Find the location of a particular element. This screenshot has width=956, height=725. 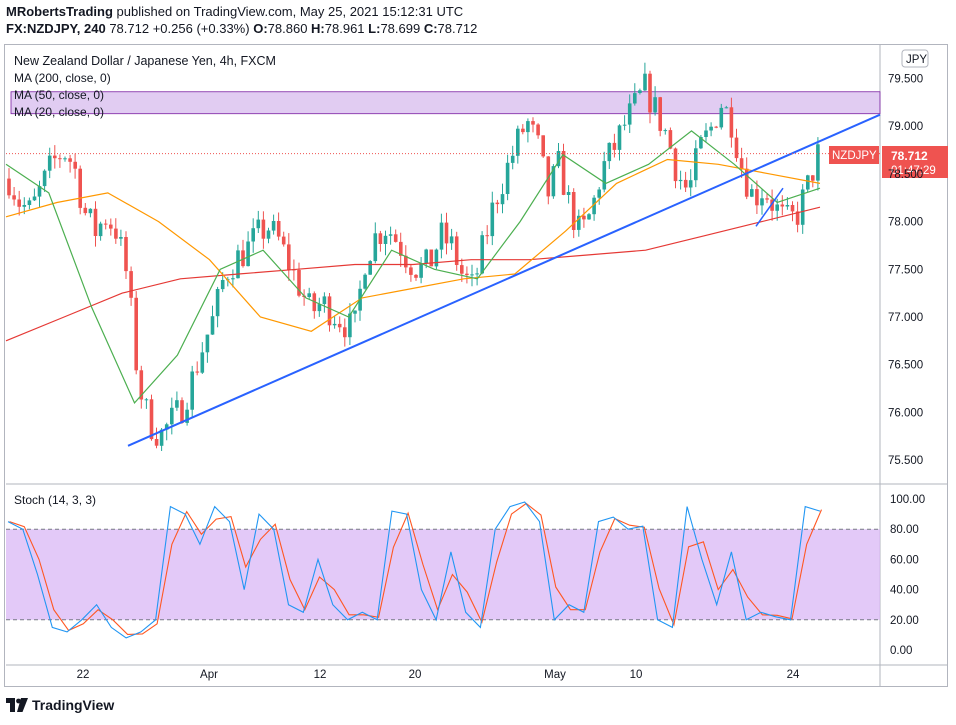

footer-brand: TradingView is located at coordinates (60, 705).